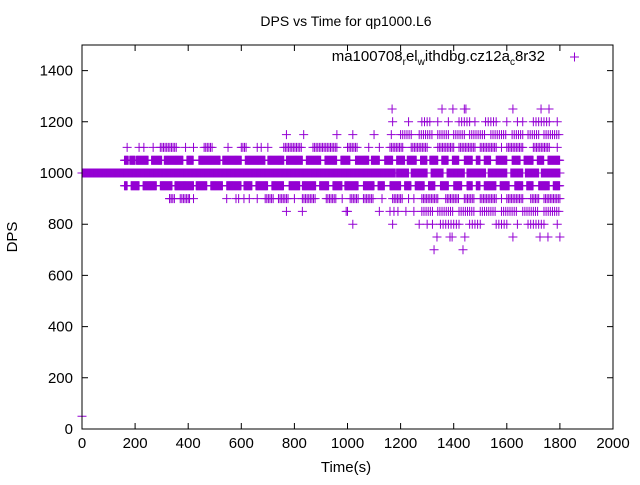 The width and height of the screenshot is (640, 485). What do you see at coordinates (346, 467) in the screenshot?
I see `x-axis-label: Time(s)` at bounding box center [346, 467].